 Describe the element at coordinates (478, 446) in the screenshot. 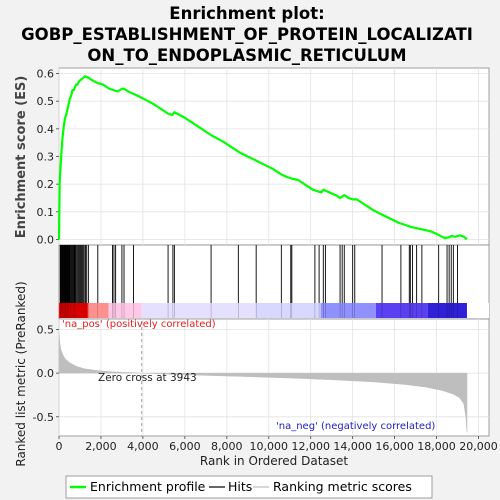

I see `x-tick-label: 20,000` at that location.